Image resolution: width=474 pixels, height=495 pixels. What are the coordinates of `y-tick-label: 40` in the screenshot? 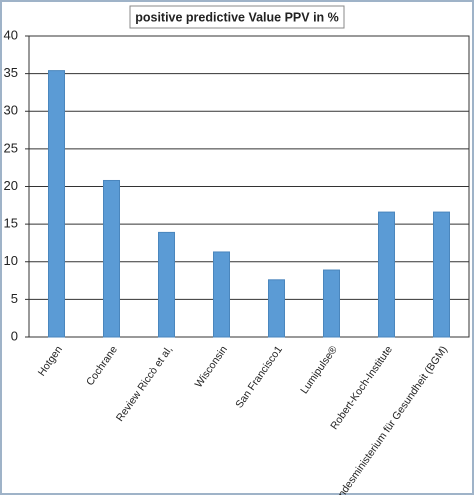 It's located at (11, 34).